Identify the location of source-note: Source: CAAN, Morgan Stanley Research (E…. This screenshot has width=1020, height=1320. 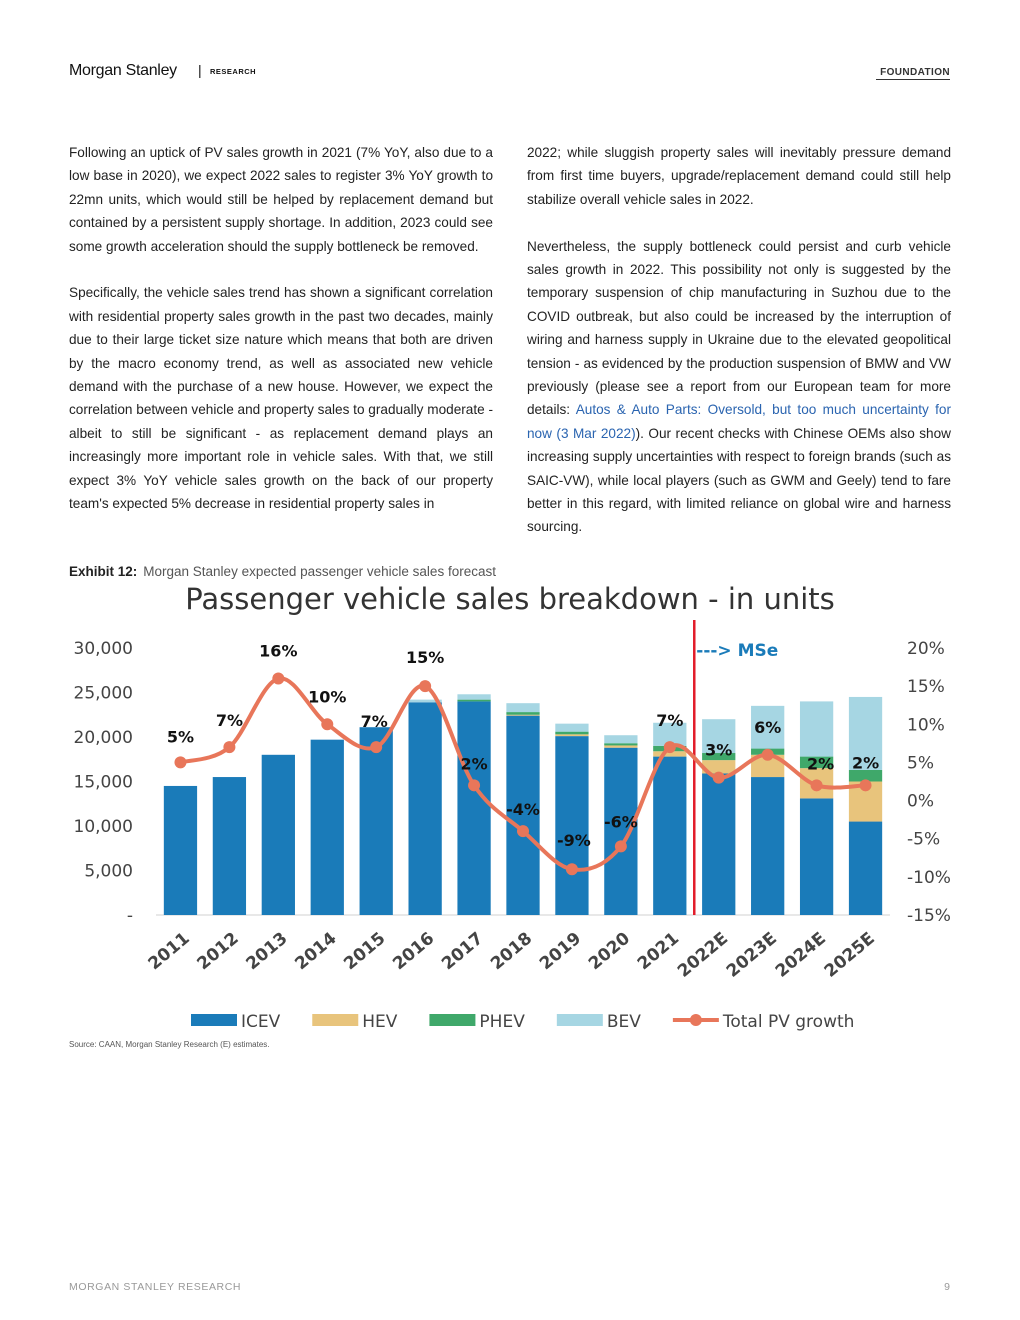
(169, 1044).